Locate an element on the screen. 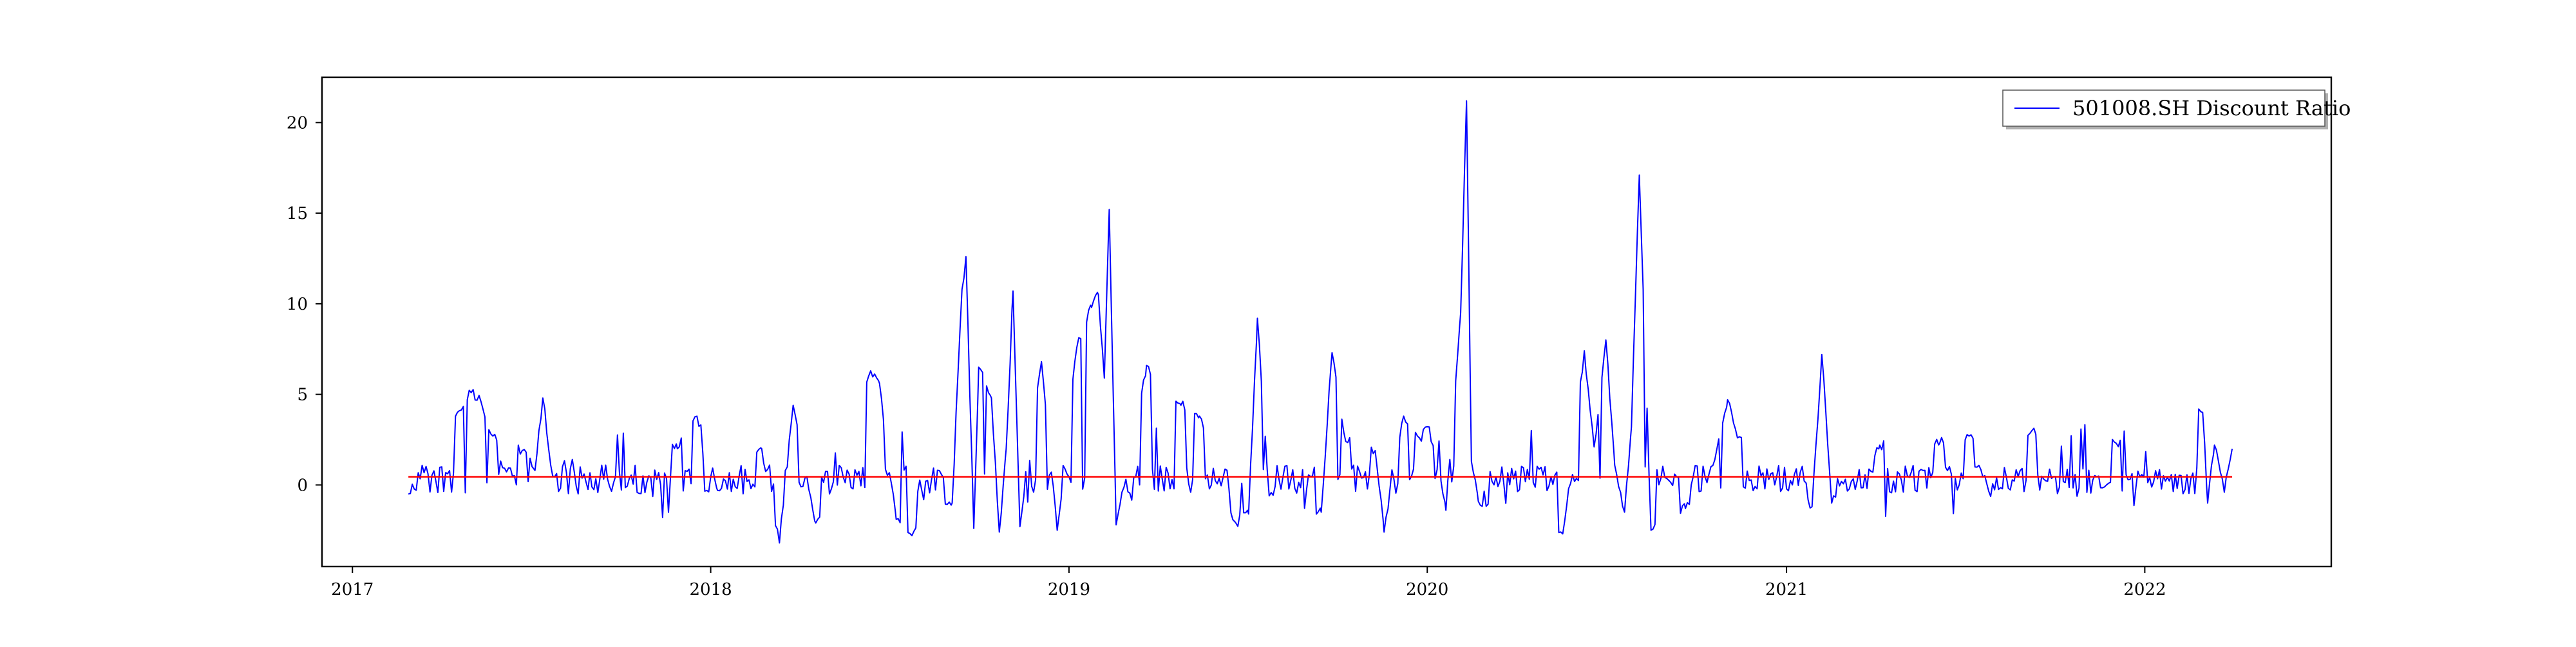 This screenshot has width=2576, height=647. x-tick-label: 2018 is located at coordinates (711, 590).